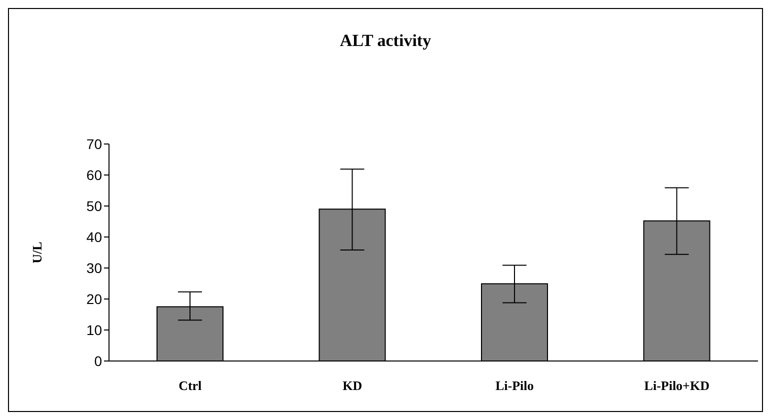 This screenshot has width=771, height=420. Describe the element at coordinates (98, 360) in the screenshot. I see `y-tick-label: 0` at that location.